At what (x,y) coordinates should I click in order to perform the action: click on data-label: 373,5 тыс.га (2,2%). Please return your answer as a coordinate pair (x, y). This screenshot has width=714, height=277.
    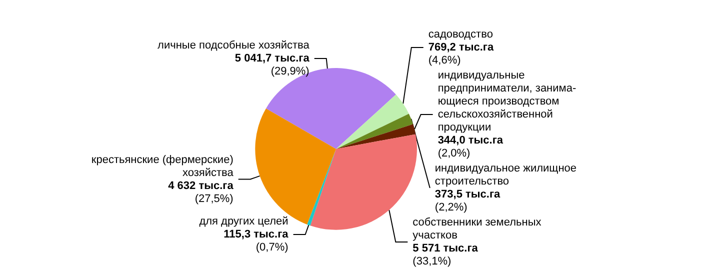
    Looking at the image, I should click on (468, 201).